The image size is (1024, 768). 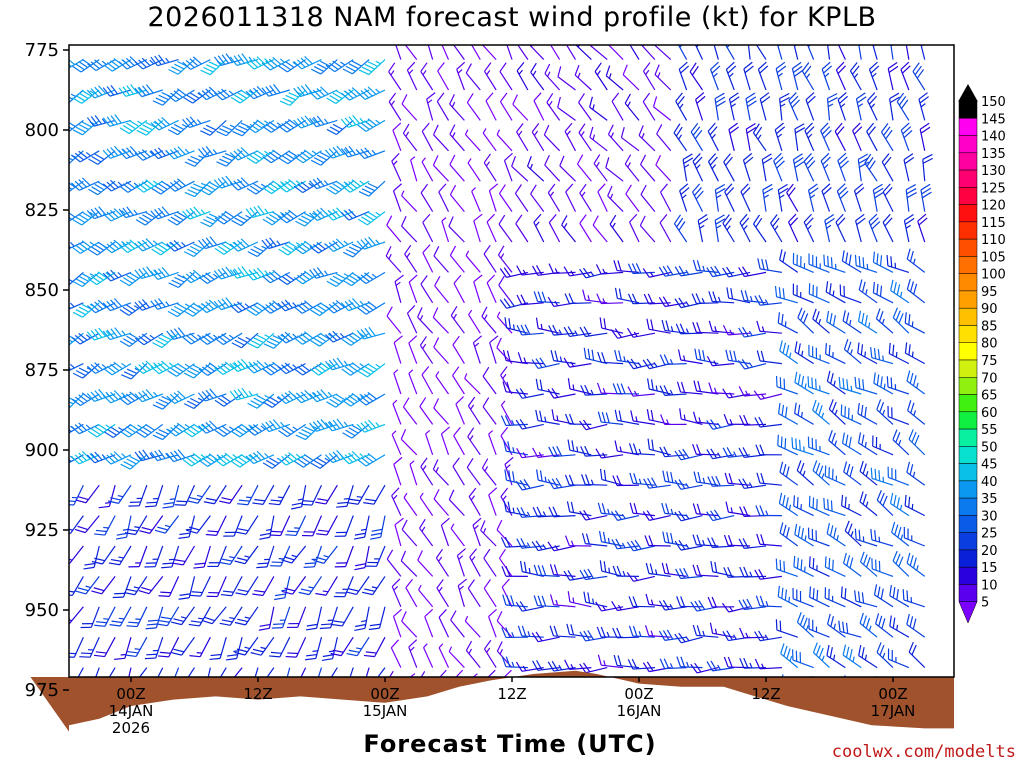 I want to click on credit-text: coolwx.com/modelts, so click(x=923, y=752).